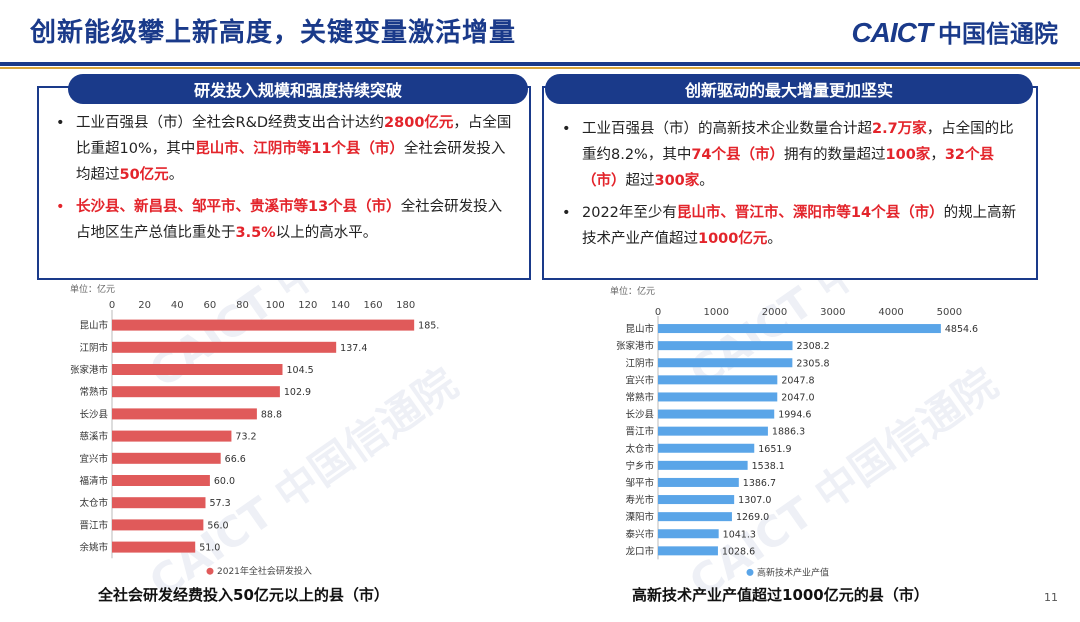 This screenshot has width=1080, height=622. I want to click on x-tick-label: 5000, so click(949, 312).